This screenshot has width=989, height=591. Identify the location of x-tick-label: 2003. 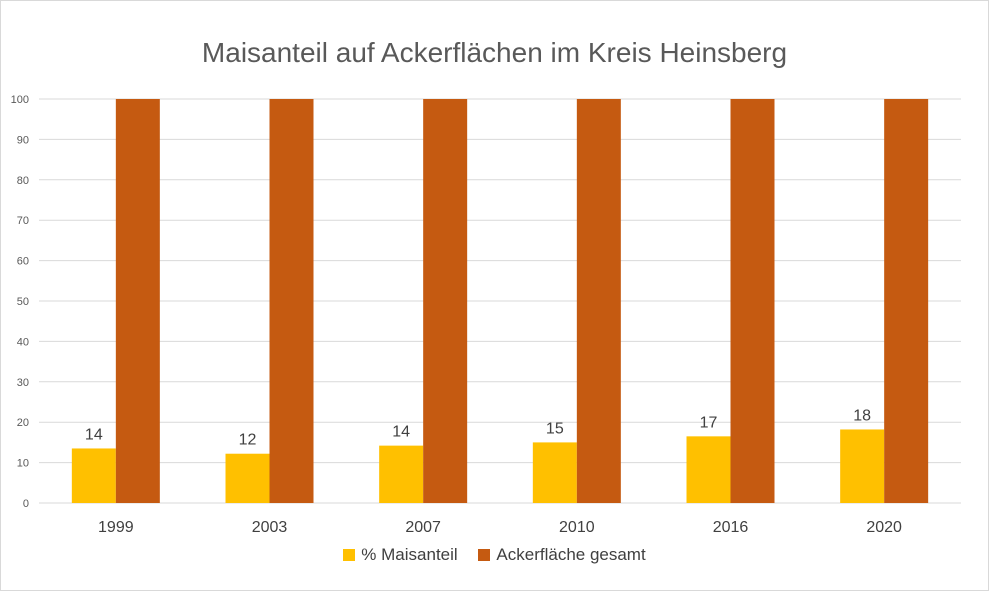
(270, 527).